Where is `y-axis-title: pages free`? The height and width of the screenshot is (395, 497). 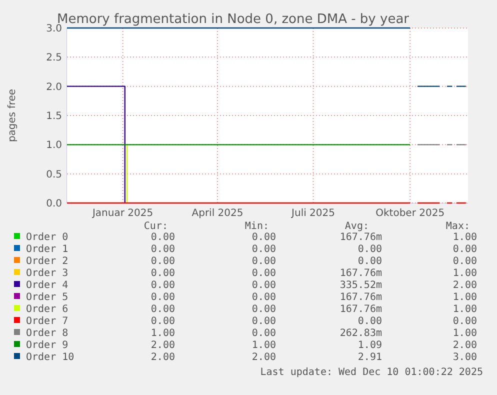
y-axis-title: pages free is located at coordinates (12, 115).